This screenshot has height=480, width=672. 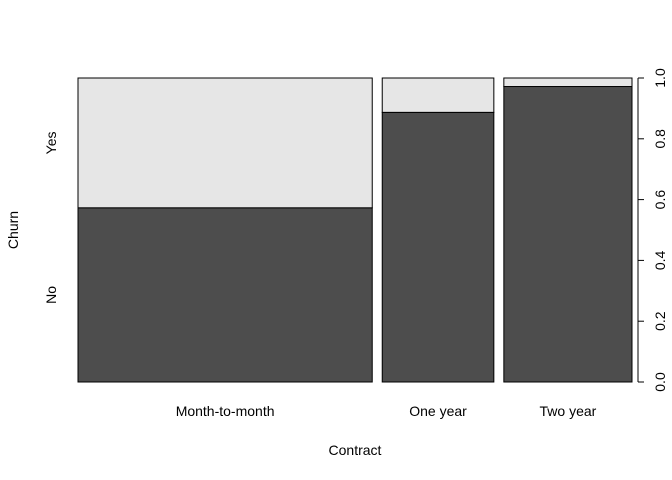 What do you see at coordinates (660, 78) in the screenshot?
I see `y-tick-label-5: 1.0` at bounding box center [660, 78].